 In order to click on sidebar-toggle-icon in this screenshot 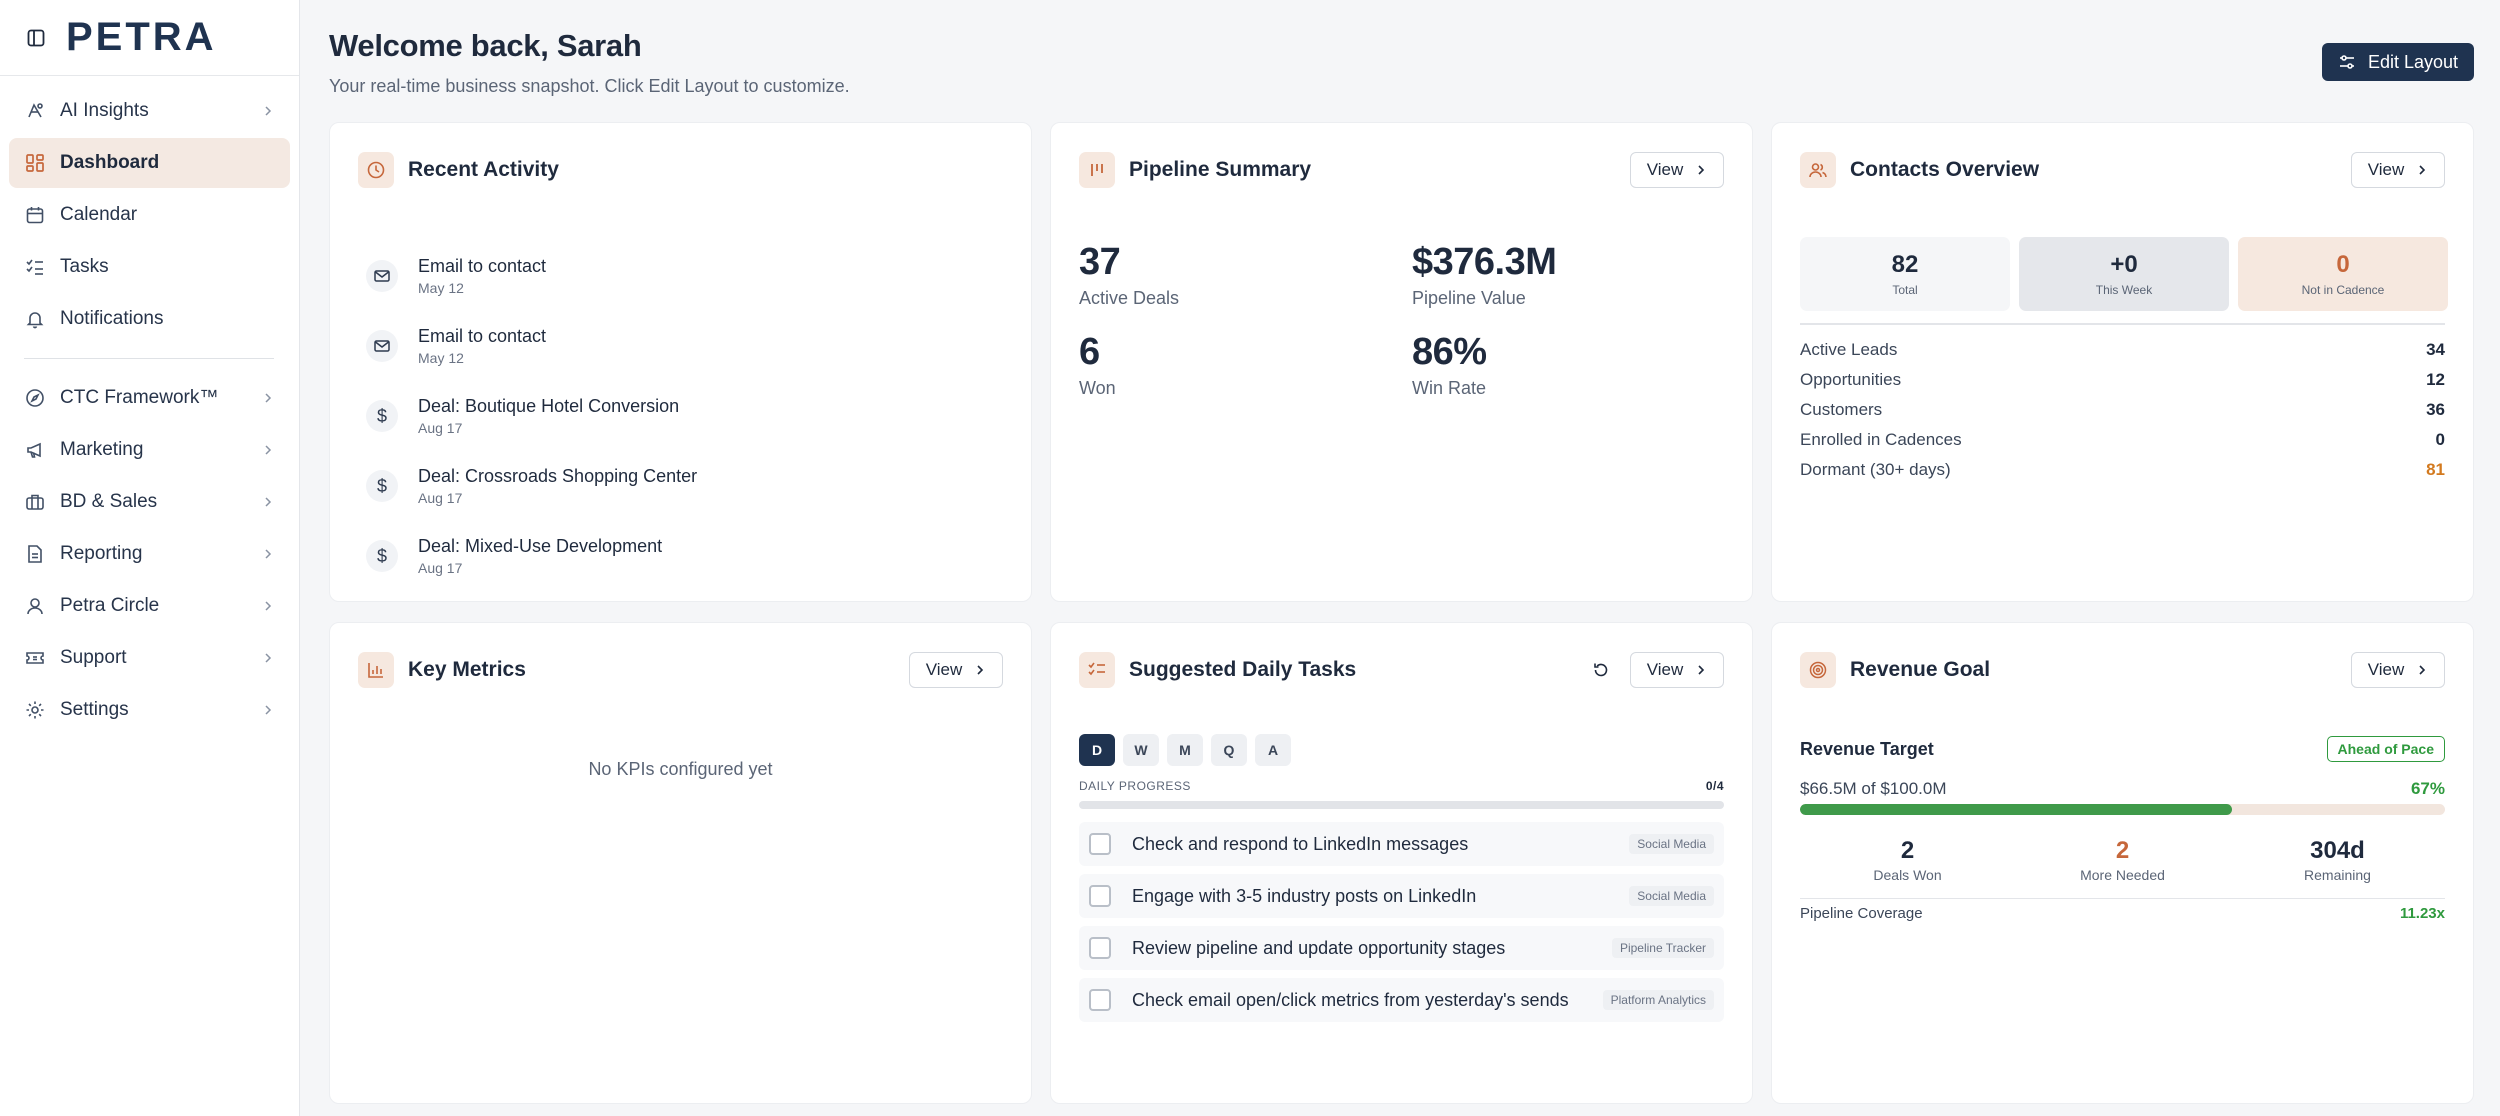, I will do `click(36, 38)`.